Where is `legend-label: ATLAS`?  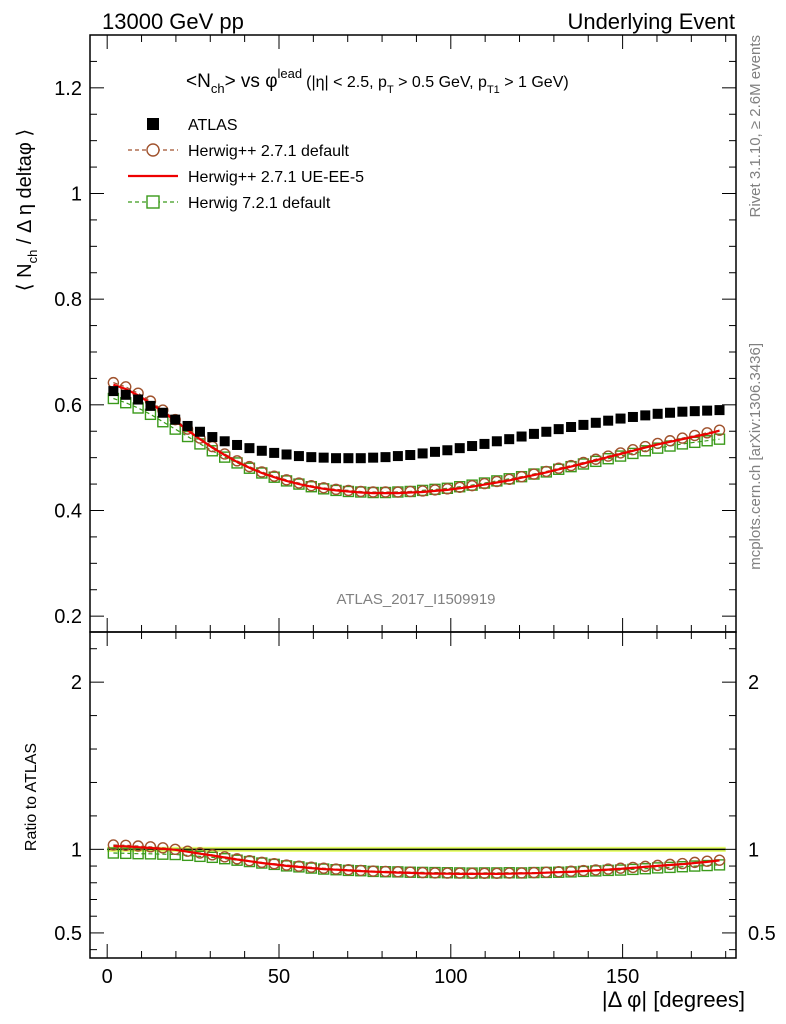
legend-label: ATLAS is located at coordinates (213, 125).